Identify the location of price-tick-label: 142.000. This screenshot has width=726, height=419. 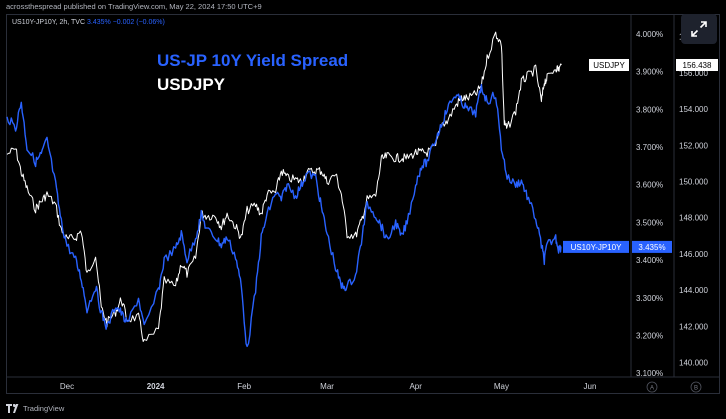
(693, 326).